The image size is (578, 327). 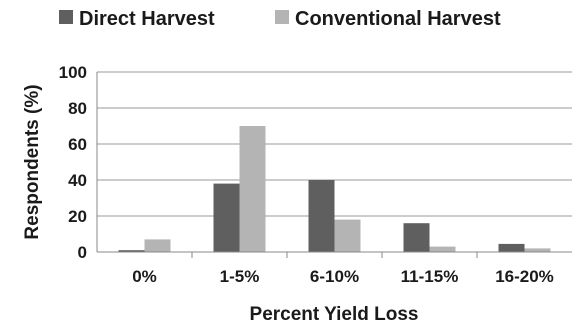 What do you see at coordinates (334, 276) in the screenshot?
I see `x-tick-label-2: 6-10%` at bounding box center [334, 276].